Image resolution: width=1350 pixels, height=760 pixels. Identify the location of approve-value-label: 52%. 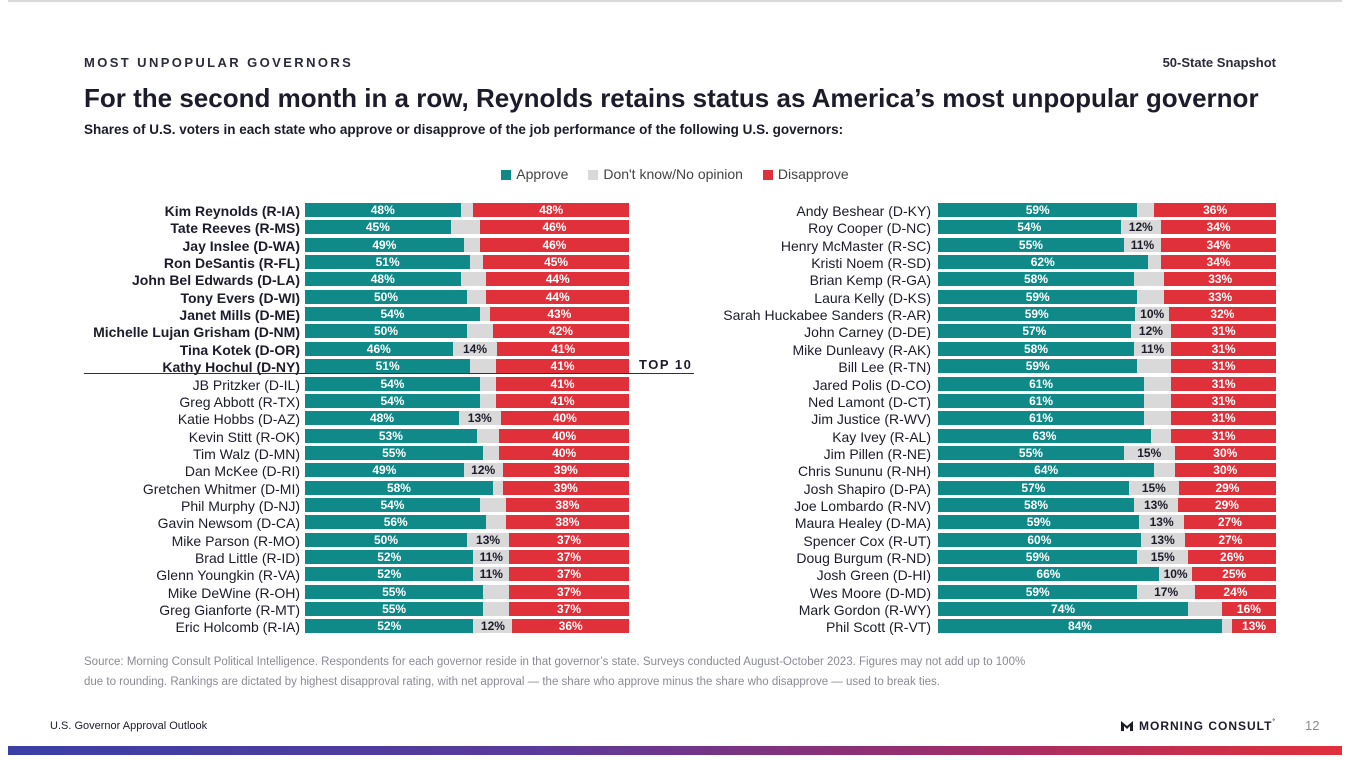
(389, 626).